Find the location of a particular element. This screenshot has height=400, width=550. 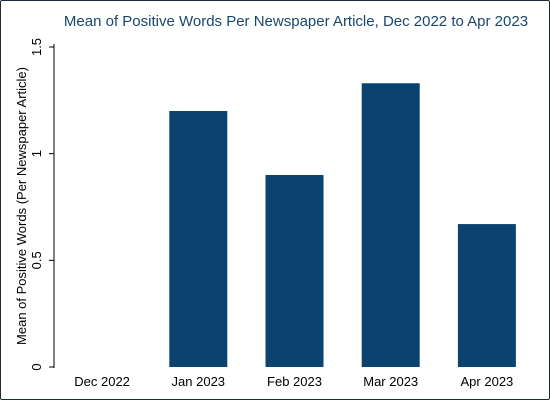

x-tick-label: Dec 2022 is located at coordinates (102, 381).